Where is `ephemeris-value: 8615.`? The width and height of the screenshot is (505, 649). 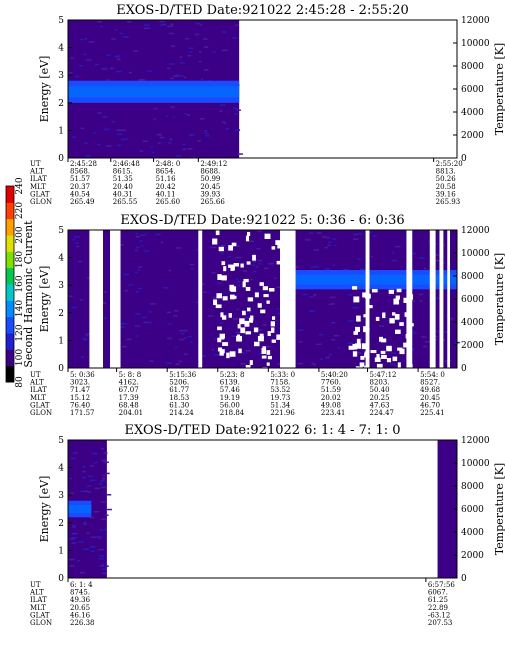 ephemeris-value: 8615. is located at coordinates (123, 172).